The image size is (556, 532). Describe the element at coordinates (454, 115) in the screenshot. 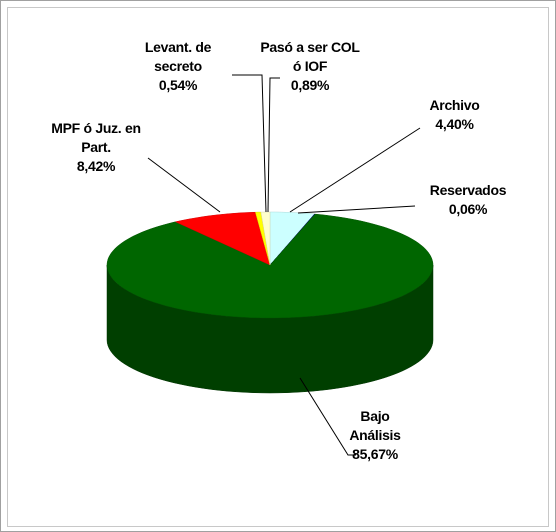

I see `slice-label: Archivo 4,40%` at that location.